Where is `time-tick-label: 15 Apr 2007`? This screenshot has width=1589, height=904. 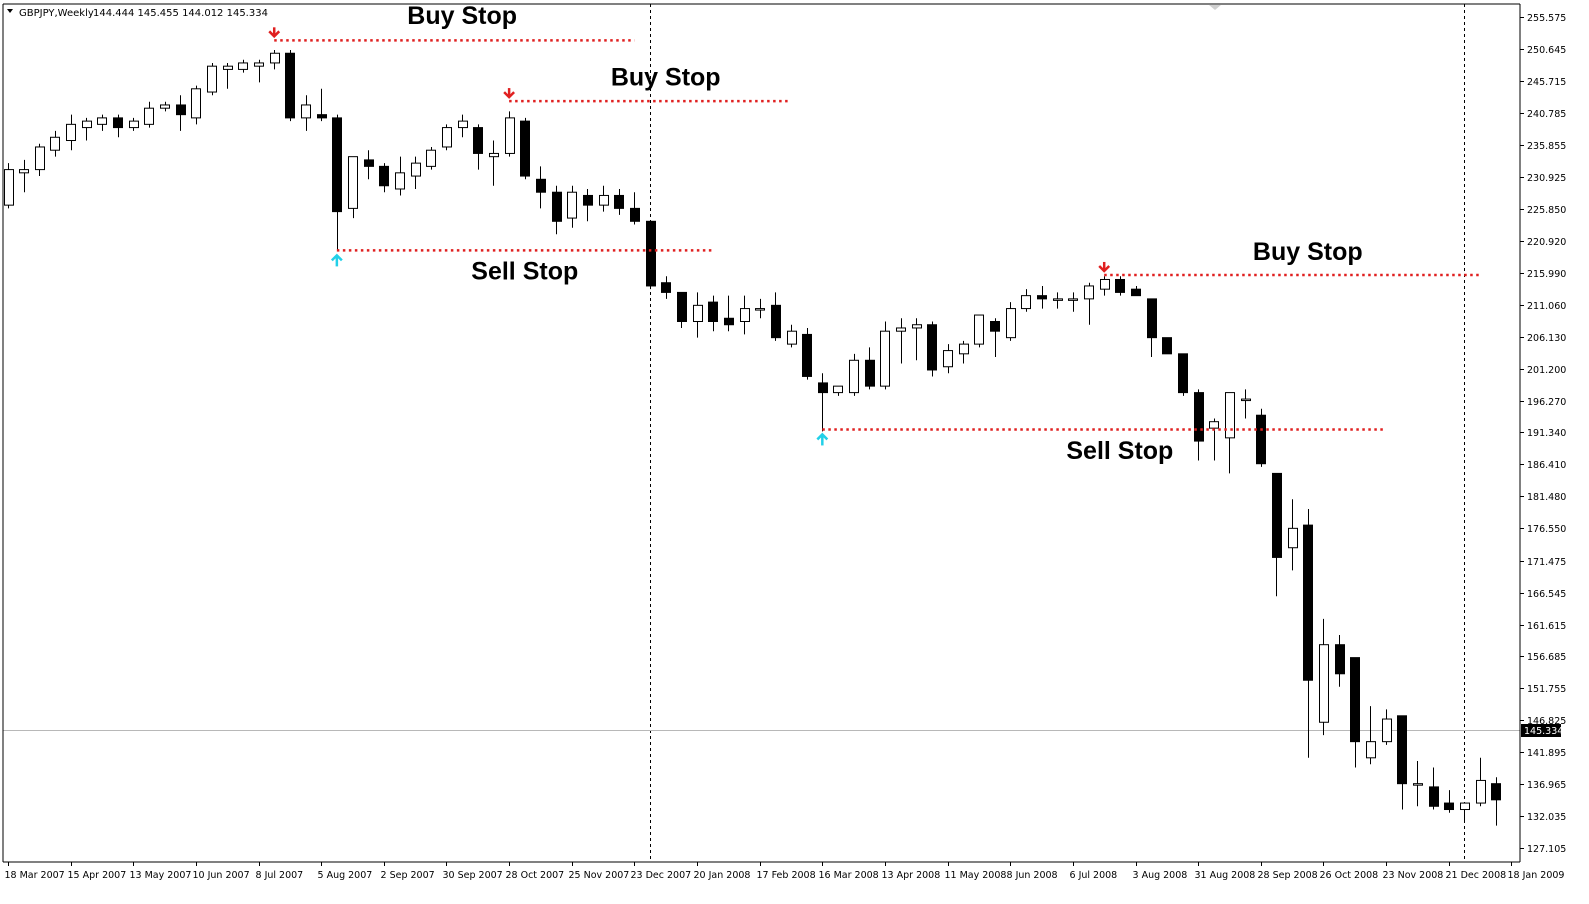
time-tick-label: 15 Apr 2007 is located at coordinates (97, 875).